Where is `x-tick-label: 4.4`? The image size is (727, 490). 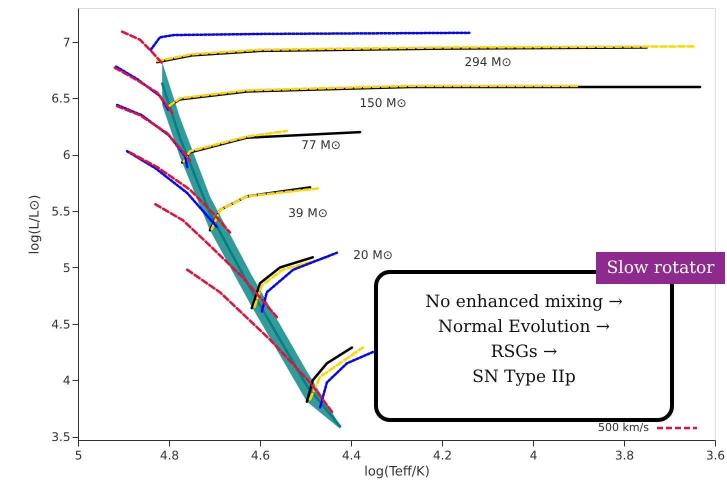
x-tick-label: 4.4 is located at coordinates (352, 455).